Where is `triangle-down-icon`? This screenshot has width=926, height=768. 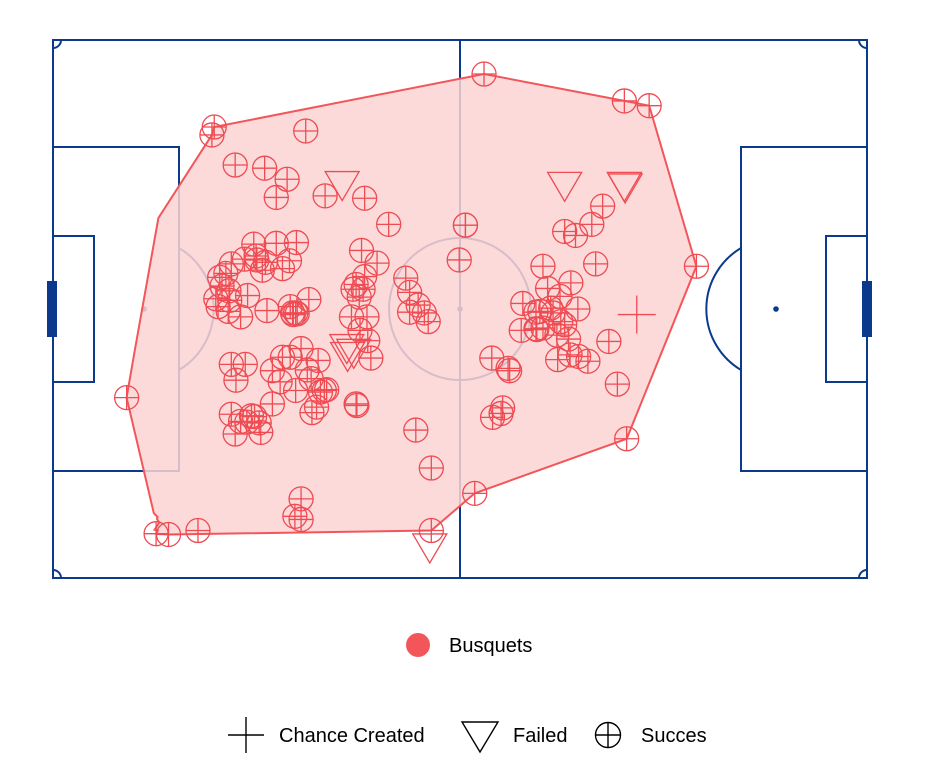
triangle-down-icon is located at coordinates (480, 737).